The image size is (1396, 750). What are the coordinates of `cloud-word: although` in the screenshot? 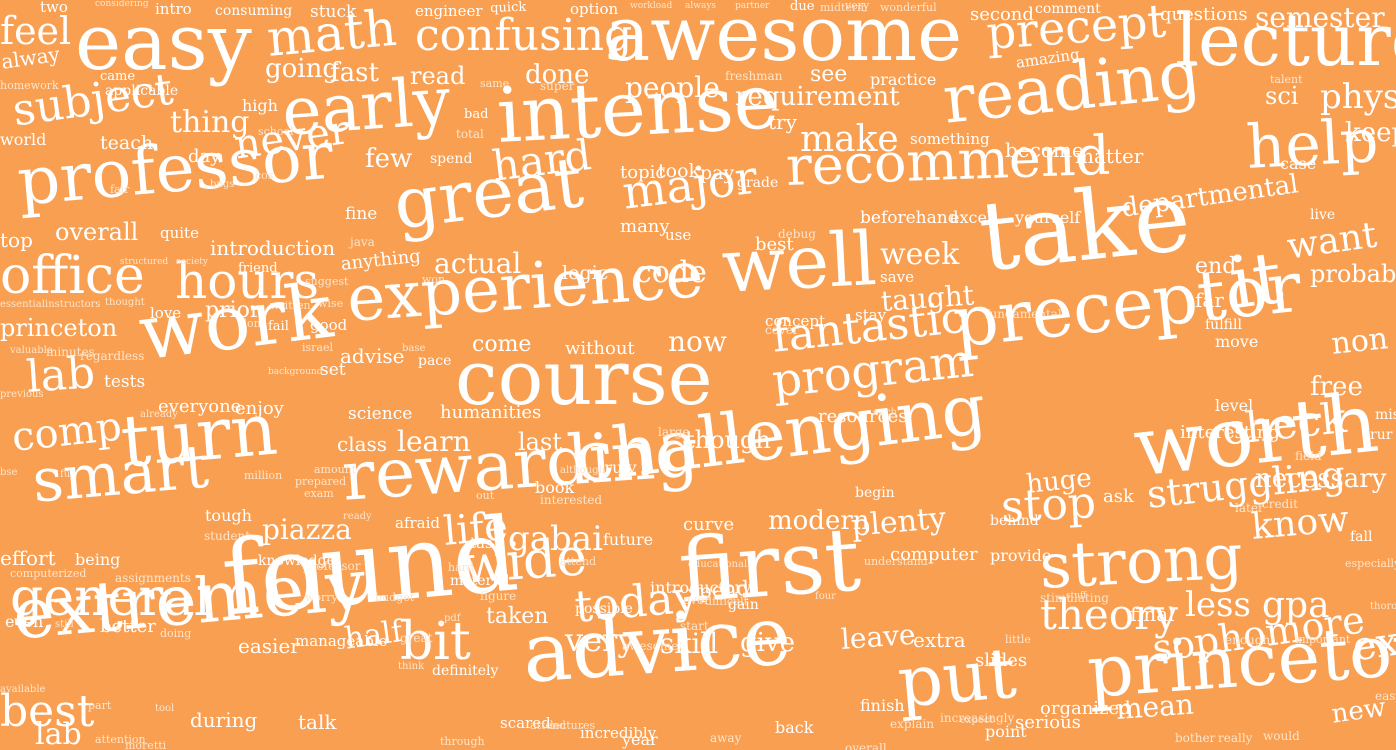 It's located at (582, 470).